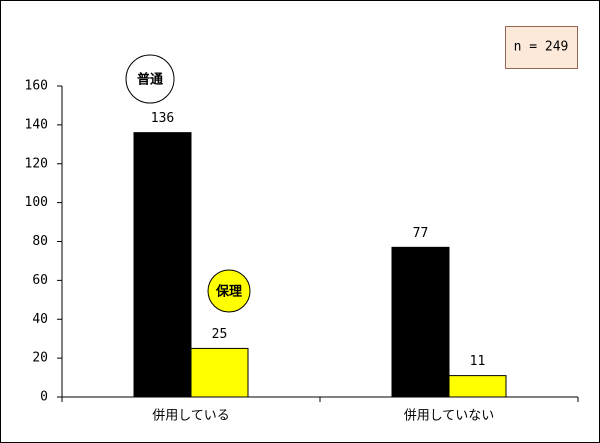 This screenshot has height=443, width=600. I want to click on x-tick-label: 併用している, so click(191, 416).